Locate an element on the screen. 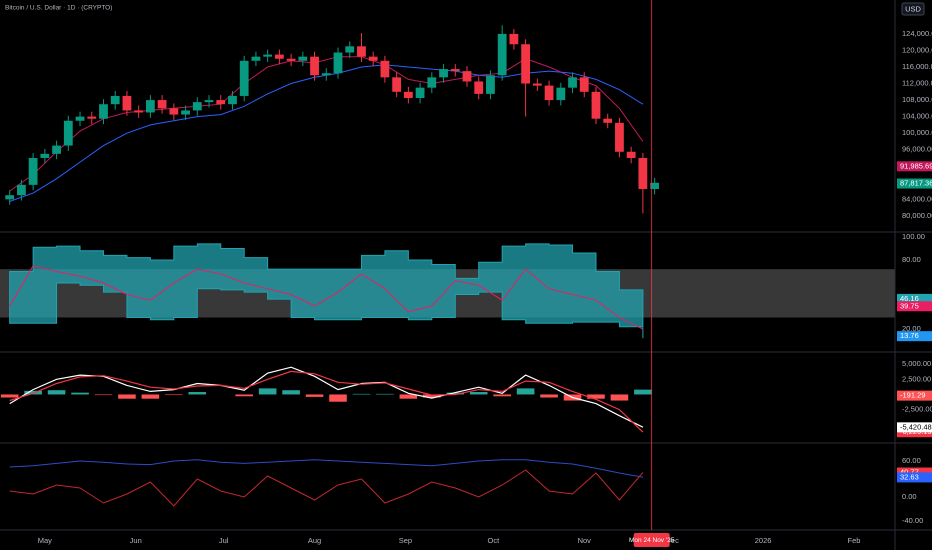  price-label: 40.77 is located at coordinates (909, 472).